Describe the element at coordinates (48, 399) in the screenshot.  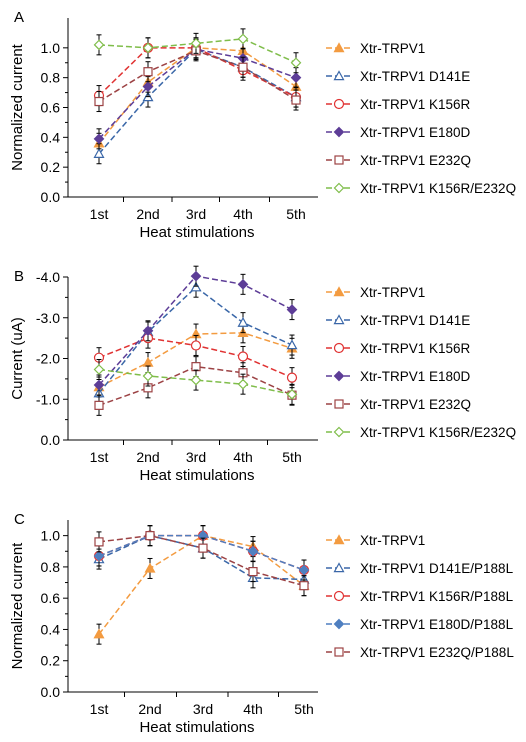
I see `y-tick-label: -1.0` at that location.